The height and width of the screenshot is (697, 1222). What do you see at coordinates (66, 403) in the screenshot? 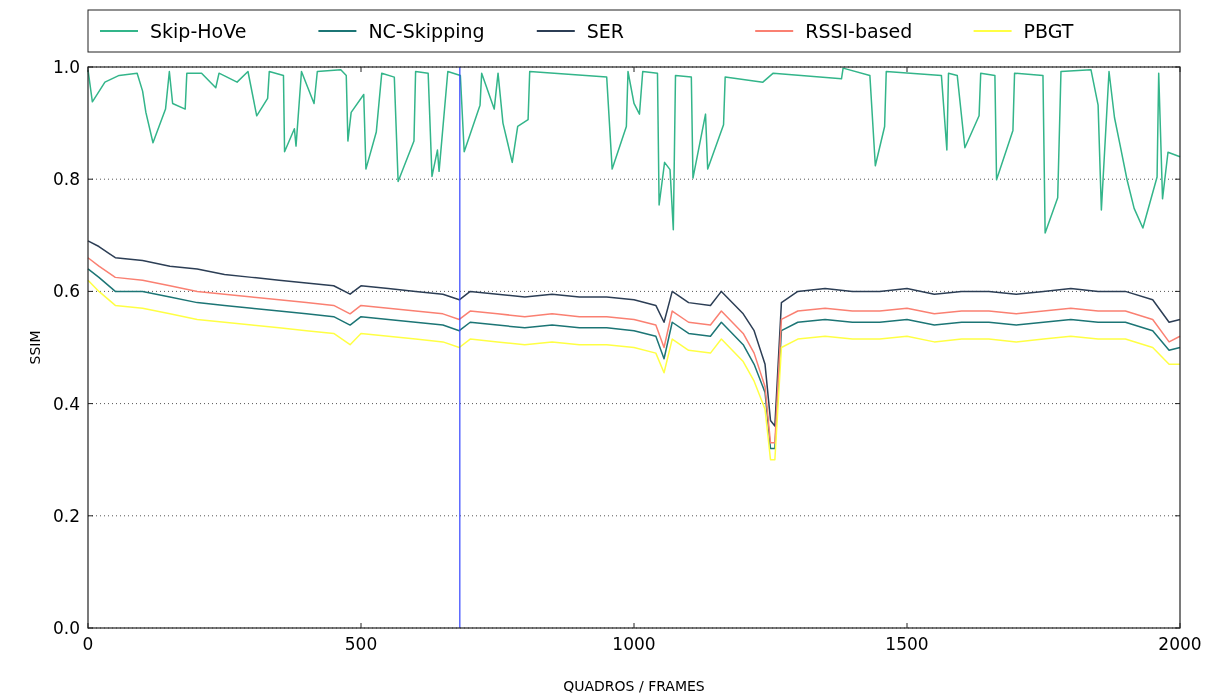
I see `y-tick-label: 0.4` at bounding box center [66, 403].